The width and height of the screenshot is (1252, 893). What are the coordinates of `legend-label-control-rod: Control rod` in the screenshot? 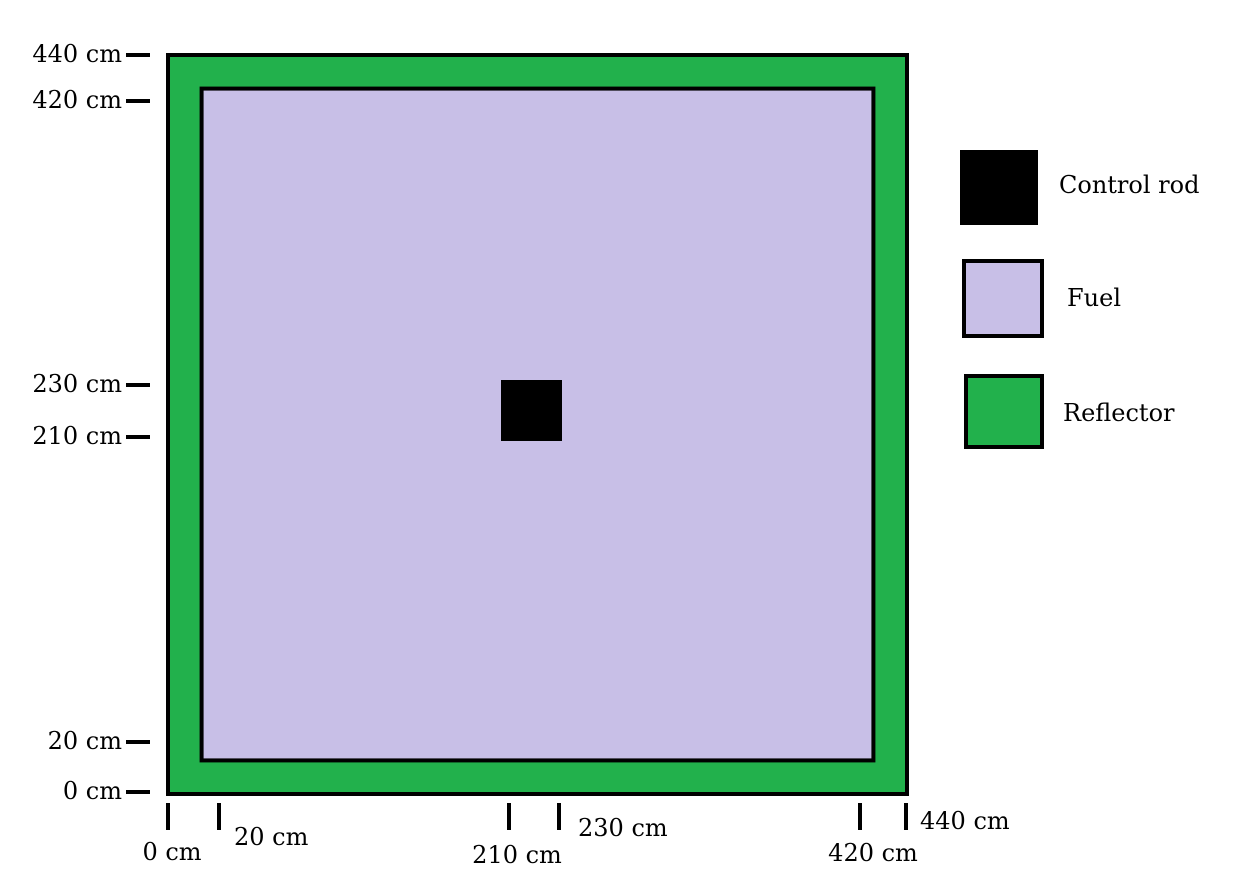 It's located at (1129, 185).